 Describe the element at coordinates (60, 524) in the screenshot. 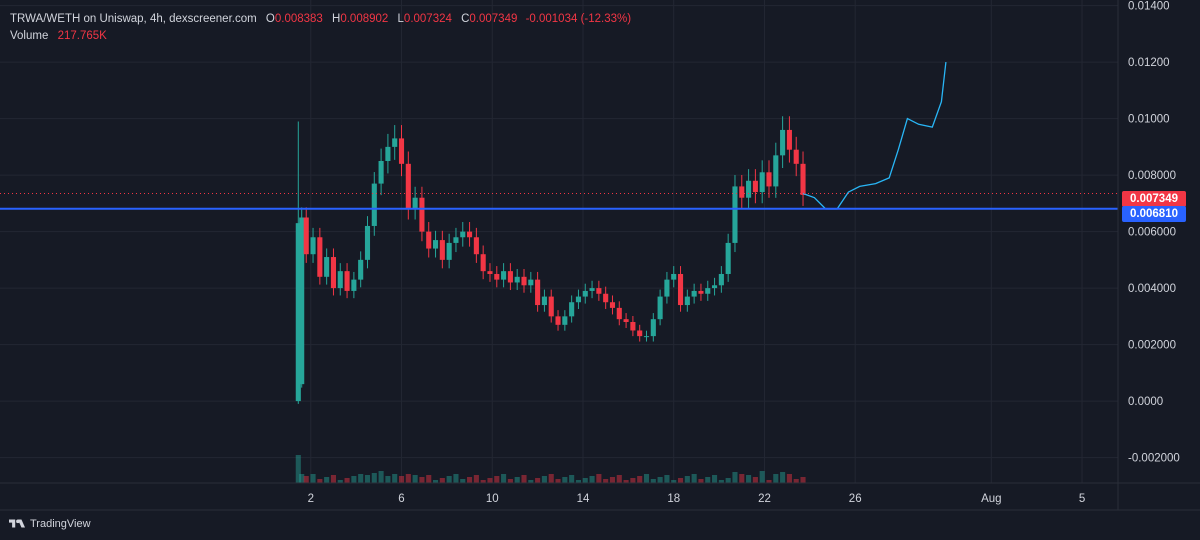

I see `tradingview-brand-name: TradingView` at that location.